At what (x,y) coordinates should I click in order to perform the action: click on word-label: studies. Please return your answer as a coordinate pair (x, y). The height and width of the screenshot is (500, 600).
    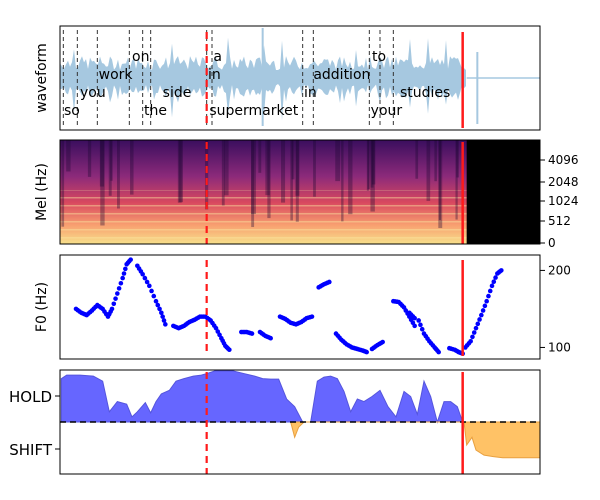
    Looking at the image, I should click on (425, 93).